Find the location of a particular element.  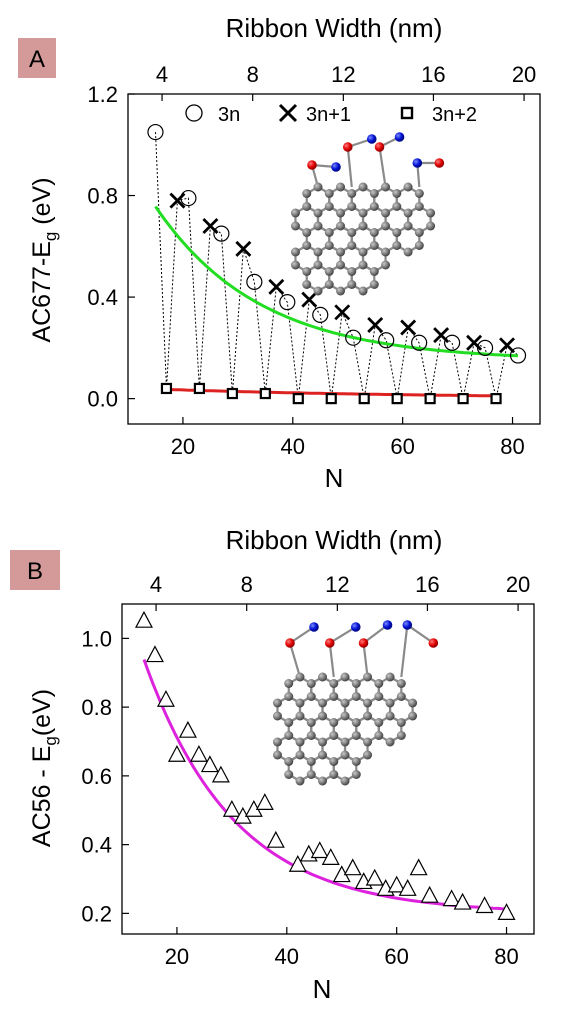

legend-3n-label: 3n is located at coordinates (229, 115).